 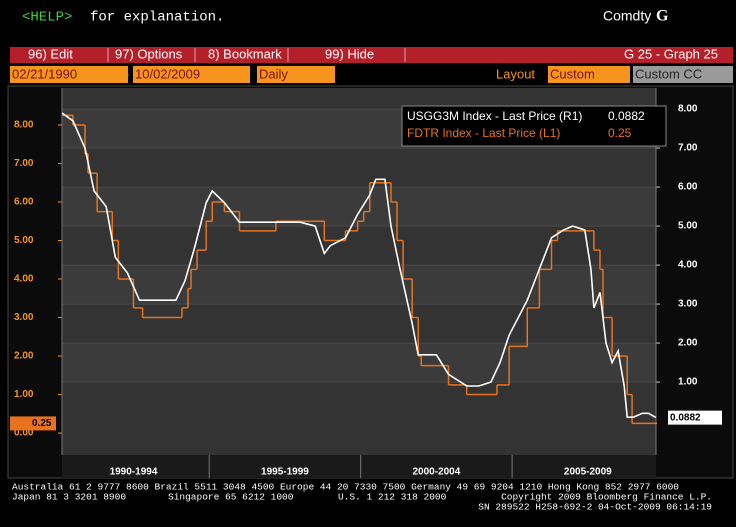 What do you see at coordinates (436, 472) in the screenshot?
I see `x-tick-label: 2000-2004` at bounding box center [436, 472].